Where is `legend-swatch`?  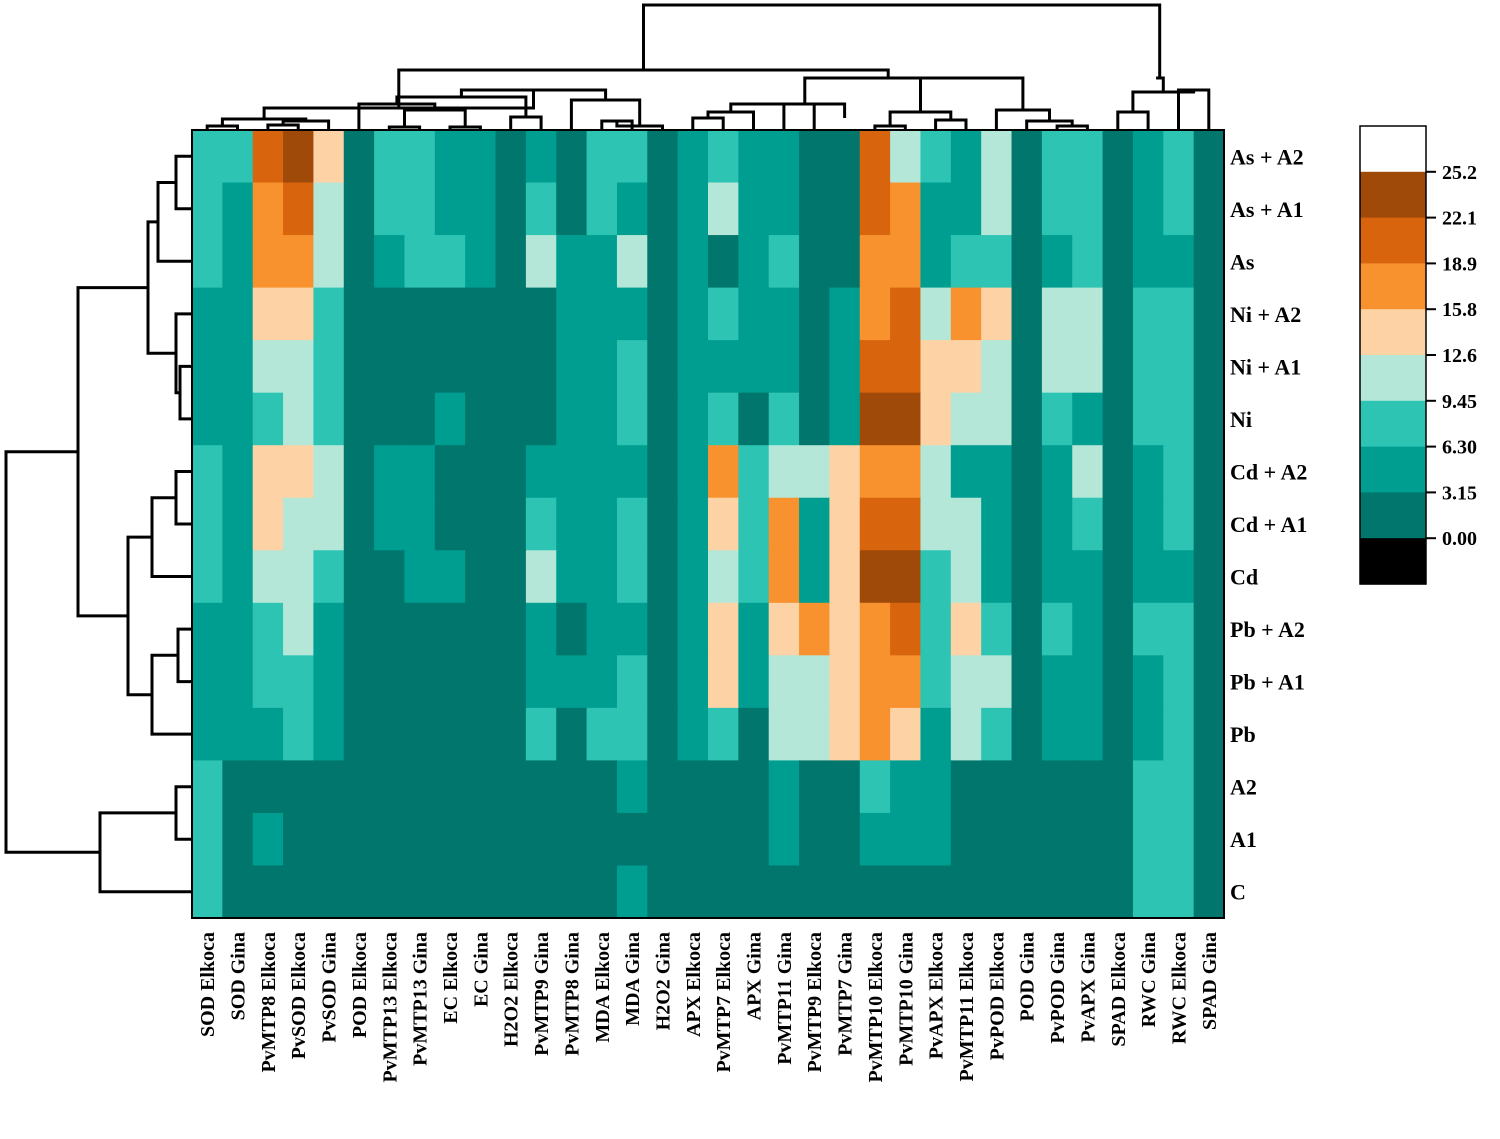
legend-swatch is located at coordinates (1393, 515).